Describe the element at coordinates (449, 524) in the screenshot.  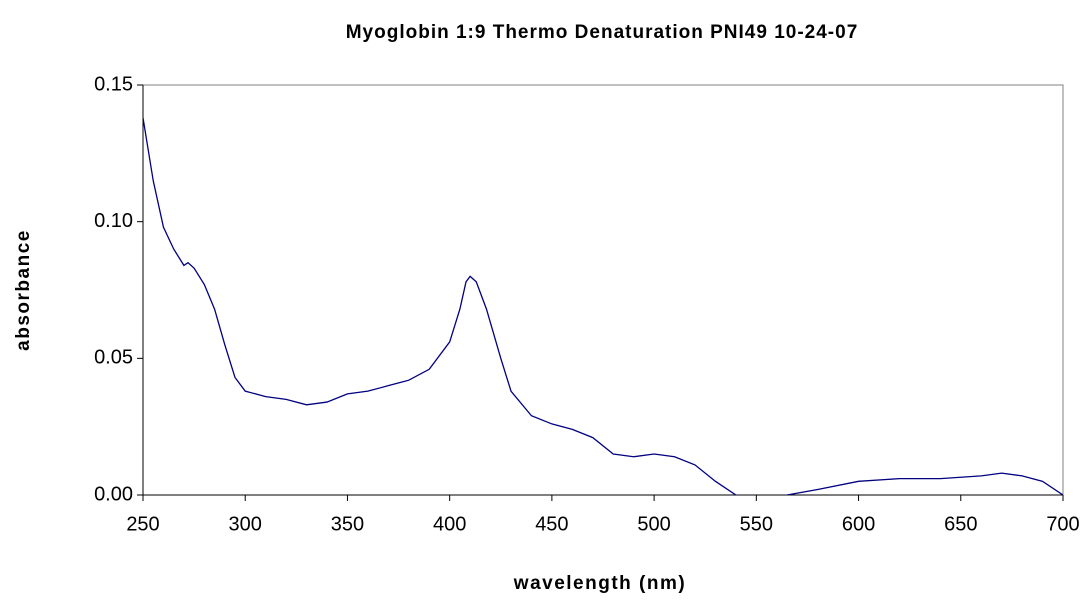
I see `x-tick-label: 400` at that location.